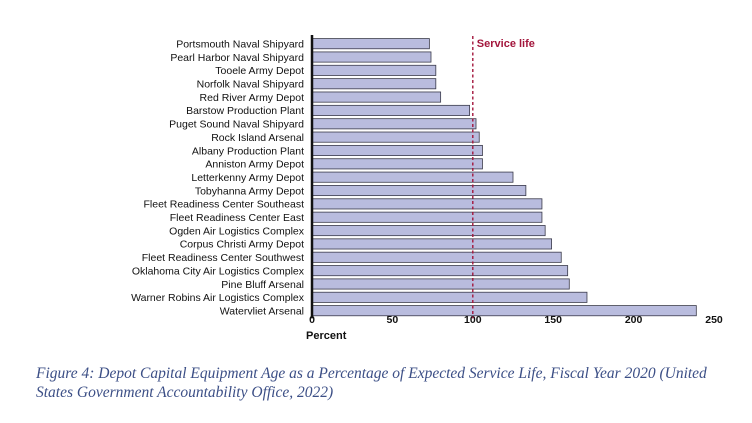 The height and width of the screenshot is (423, 752). I want to click on category-label: Puget Sound Naval Shipyard, so click(236, 125).